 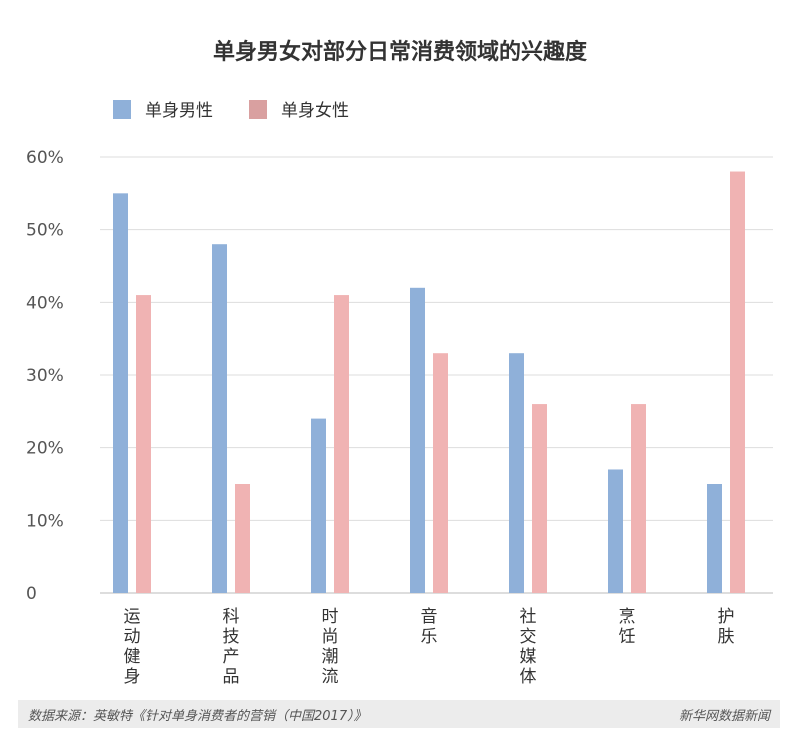 What do you see at coordinates (315, 111) in the screenshot?
I see `legend-label: 单身女性` at bounding box center [315, 111].